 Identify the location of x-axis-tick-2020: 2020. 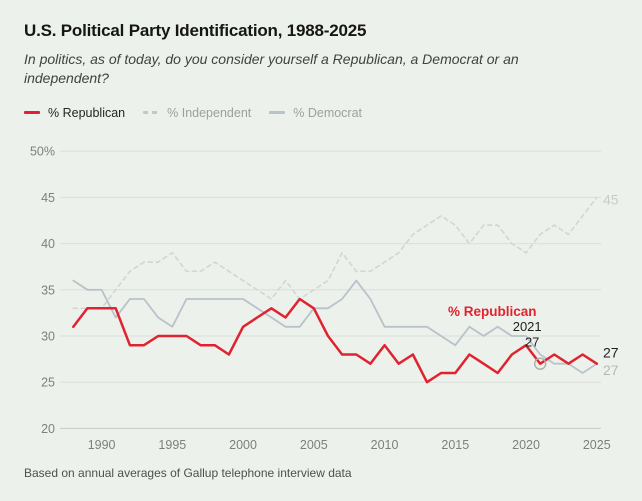
(526, 445).